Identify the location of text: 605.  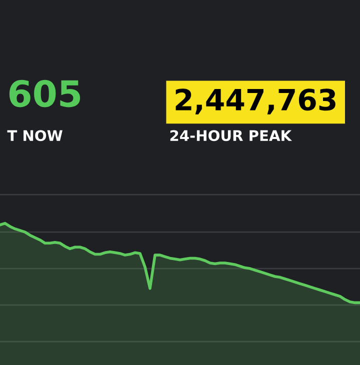
(44, 94).